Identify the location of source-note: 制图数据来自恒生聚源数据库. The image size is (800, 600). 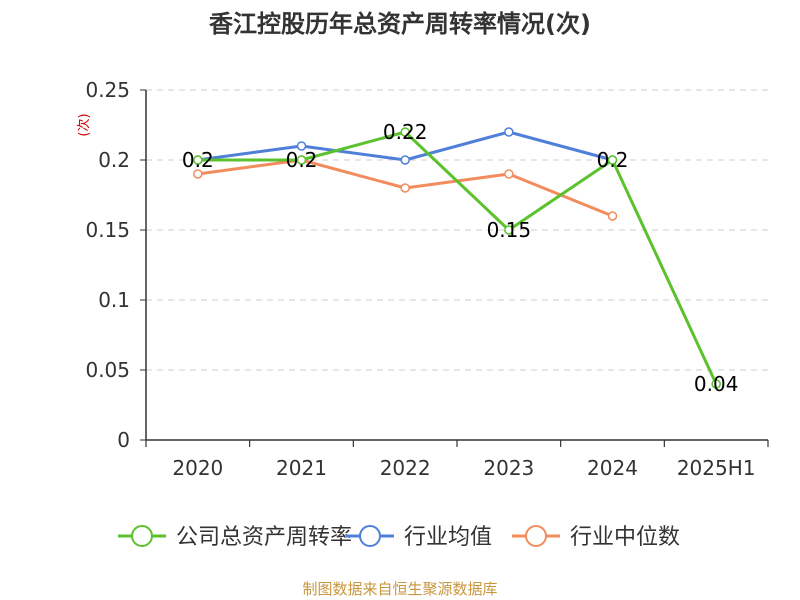
(399, 589).